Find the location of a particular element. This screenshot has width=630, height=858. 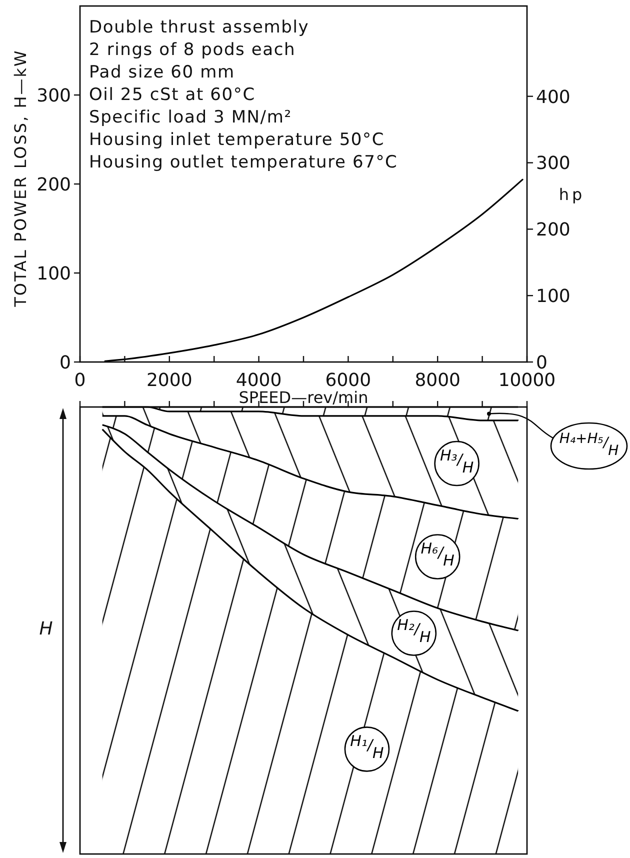

y-axis-title: TOTAL POWER LOSS, H—kW is located at coordinates (20, 178).